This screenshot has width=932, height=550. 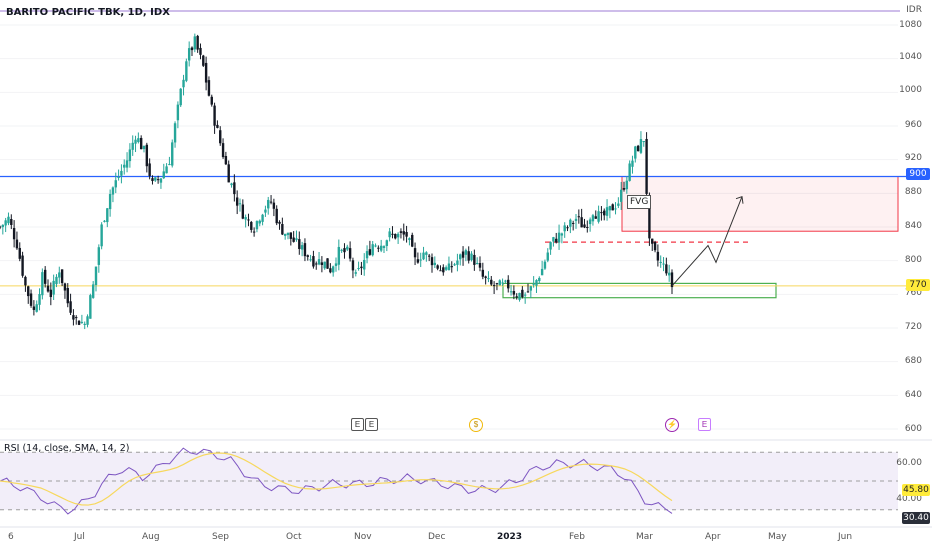 What do you see at coordinates (449, 481) in the screenshot?
I see `rsi-pane` at bounding box center [449, 481].